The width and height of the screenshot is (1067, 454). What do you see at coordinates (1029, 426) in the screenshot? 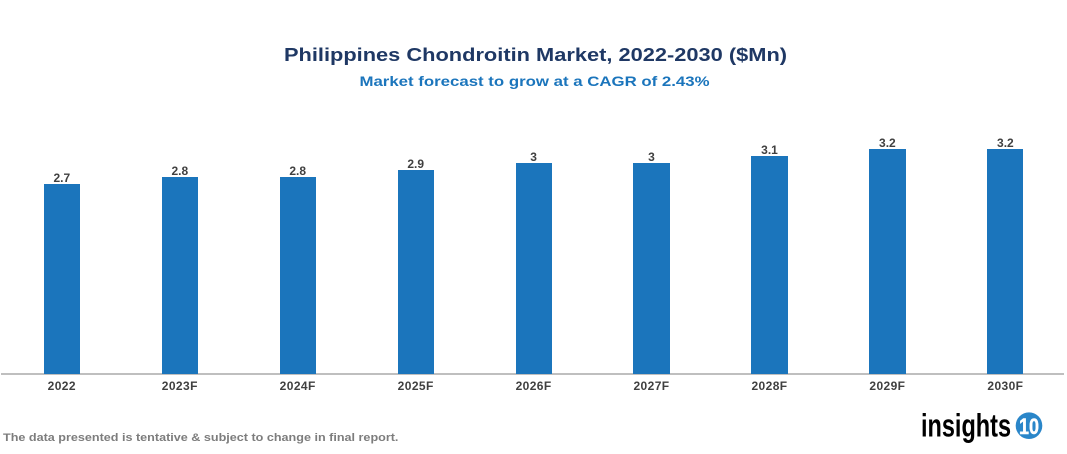
I see `svg-text: 10` at bounding box center [1029, 426].